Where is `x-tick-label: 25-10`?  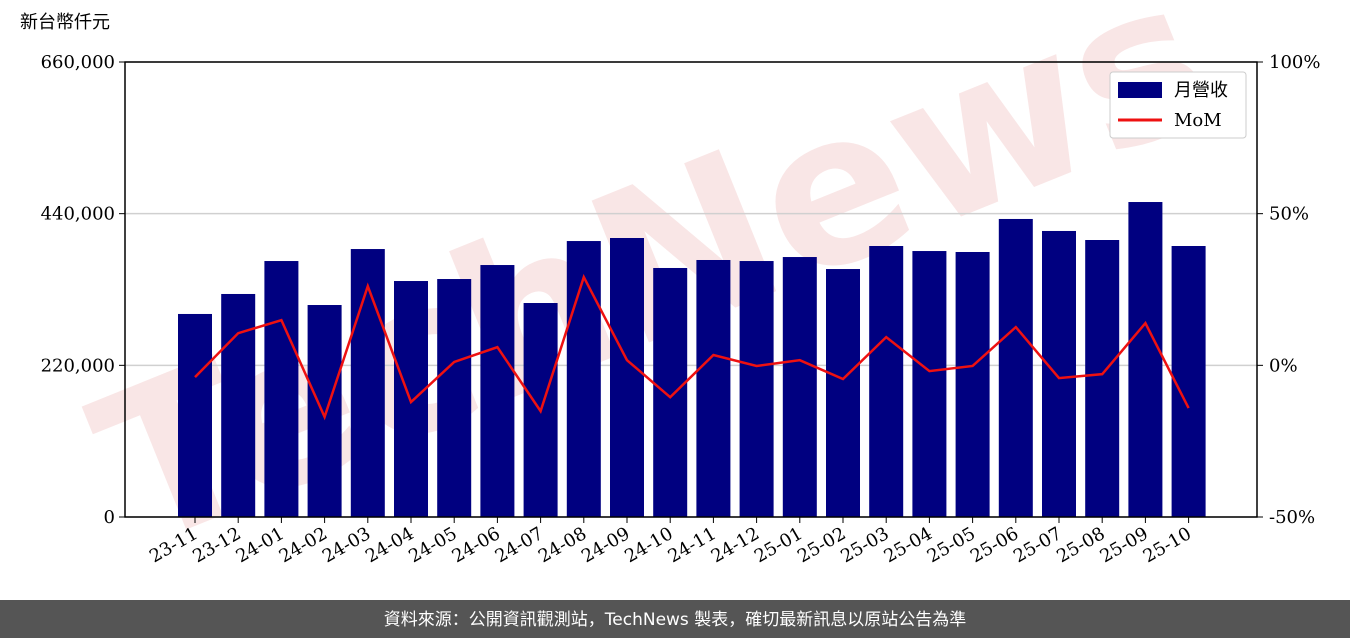 x-tick-label: 25-10 is located at coordinates (1167, 545).